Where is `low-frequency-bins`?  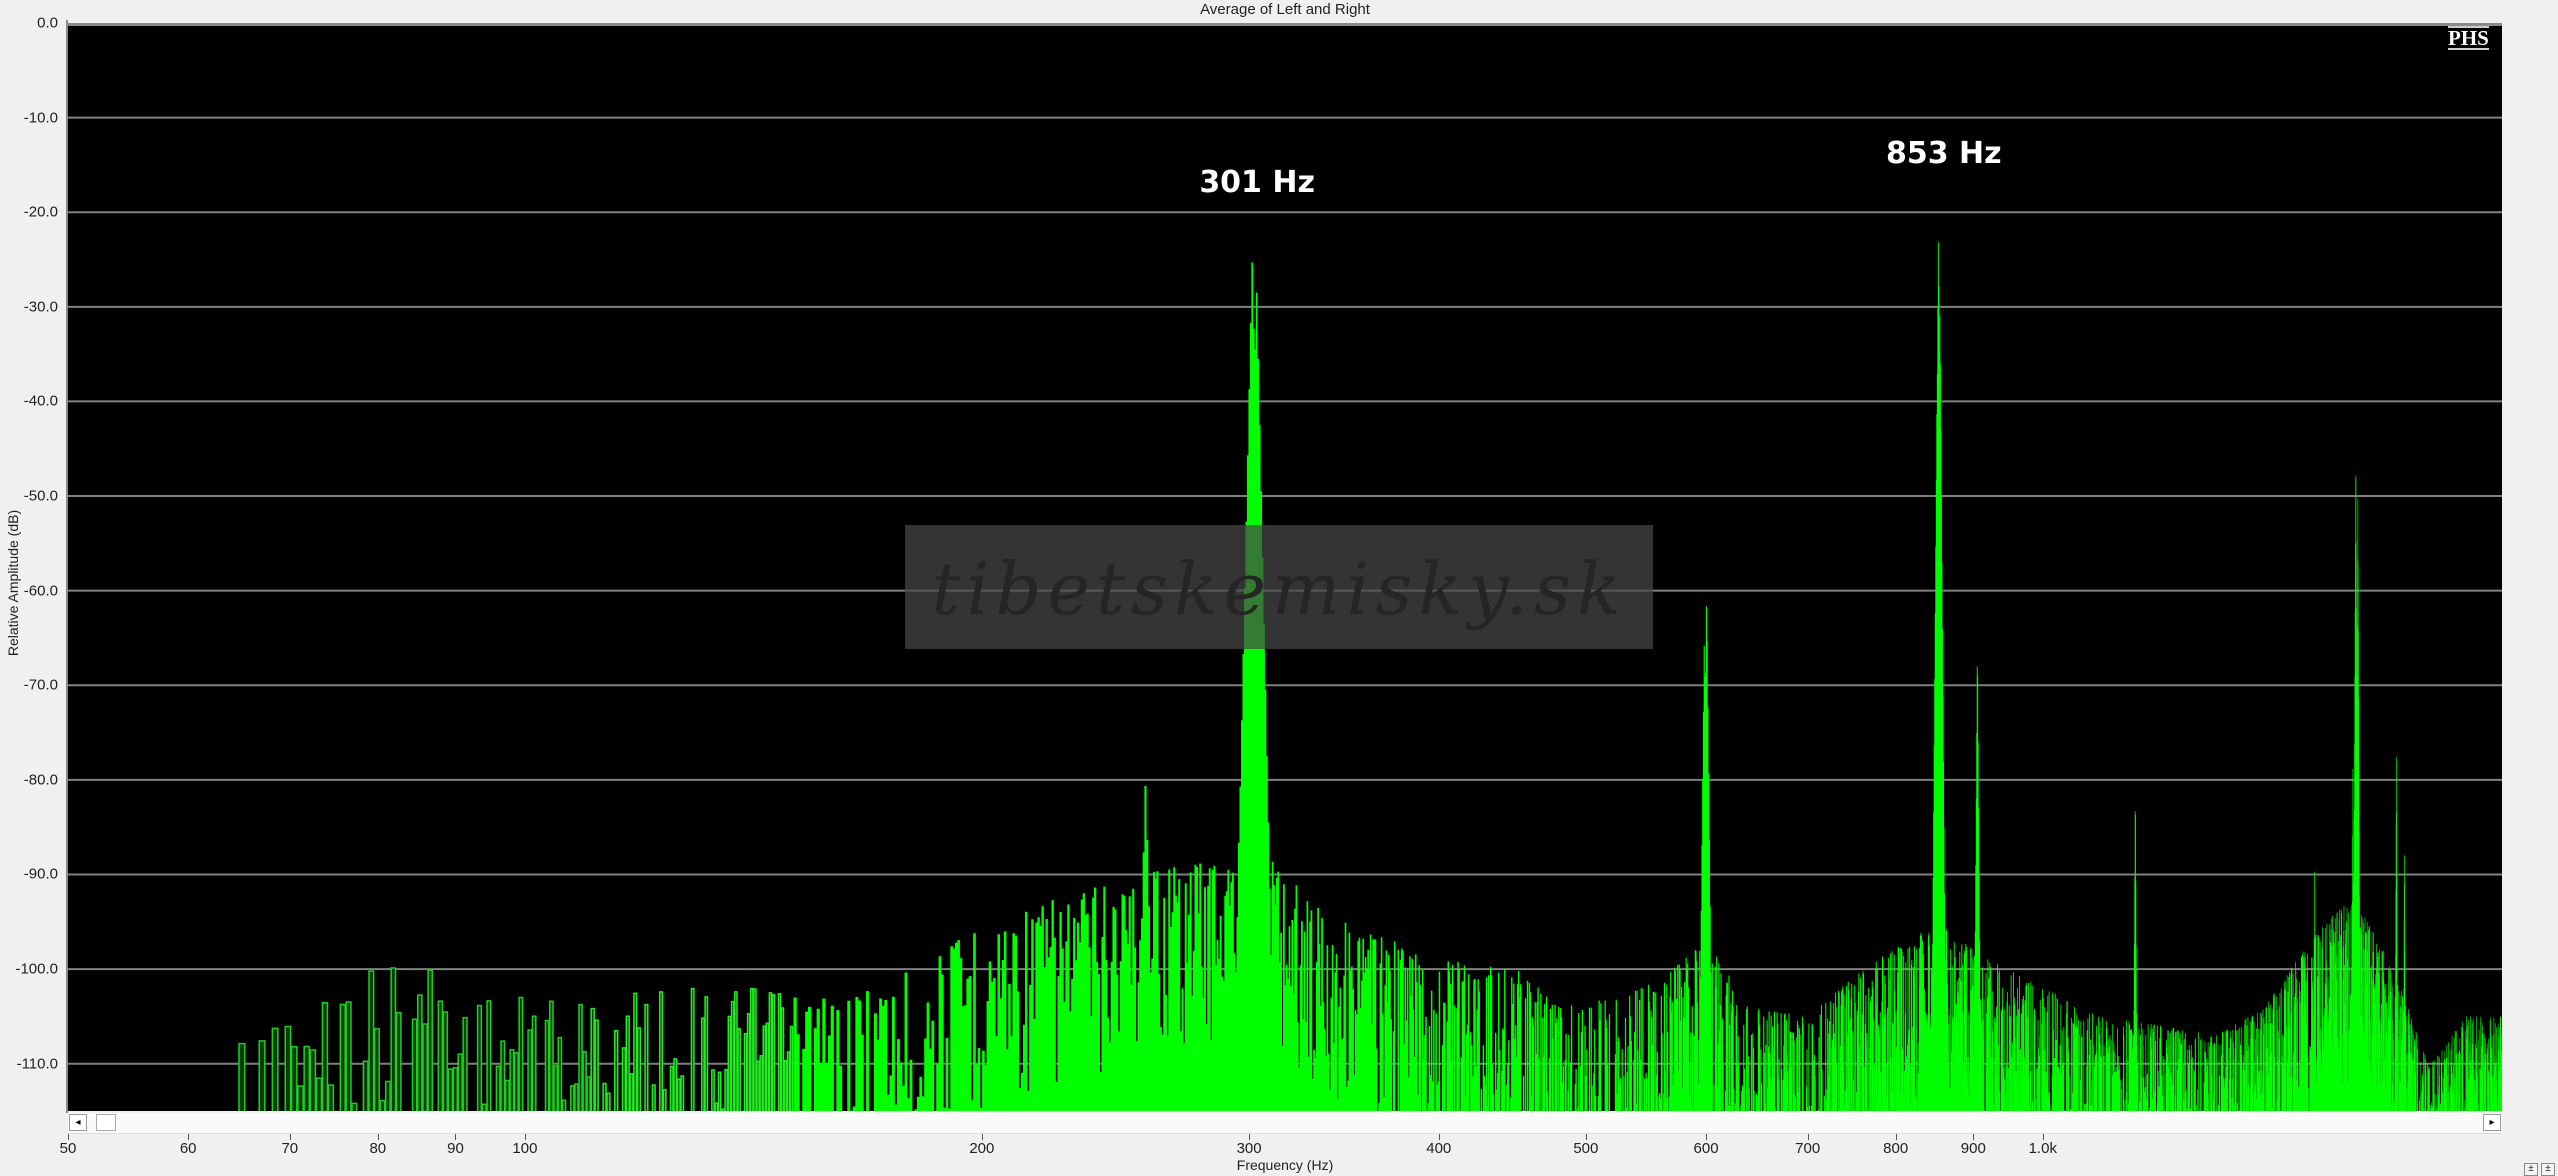 low-frequency-bins is located at coordinates (516, 1039).